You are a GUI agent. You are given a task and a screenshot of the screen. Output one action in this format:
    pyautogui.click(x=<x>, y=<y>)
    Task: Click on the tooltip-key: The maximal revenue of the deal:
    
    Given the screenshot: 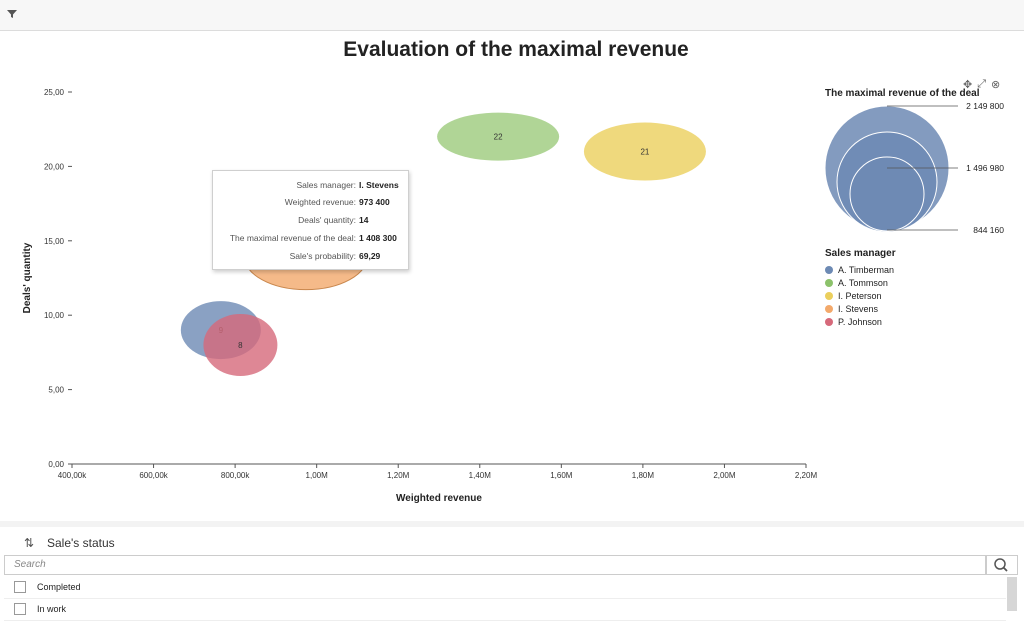 What is the action you would take?
    pyautogui.click(x=292, y=238)
    